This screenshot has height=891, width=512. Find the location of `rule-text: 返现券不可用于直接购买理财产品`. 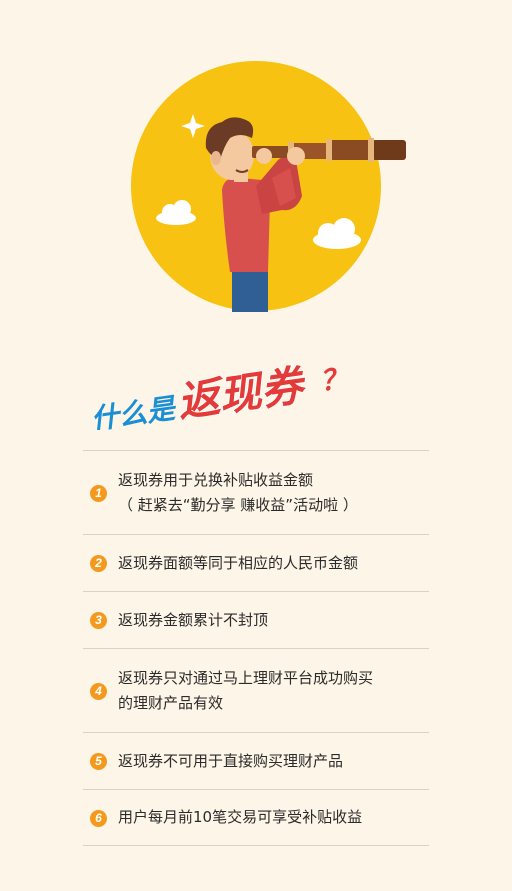

rule-text: 返现券不可用于直接购买理财产品 is located at coordinates (230, 761).